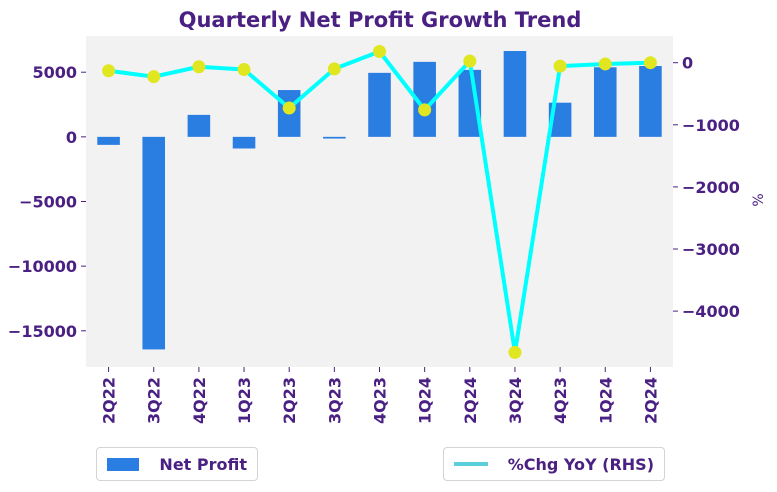 The width and height of the screenshot is (777, 492). I want to click on x-tick-label: 2Q23, so click(289, 400).